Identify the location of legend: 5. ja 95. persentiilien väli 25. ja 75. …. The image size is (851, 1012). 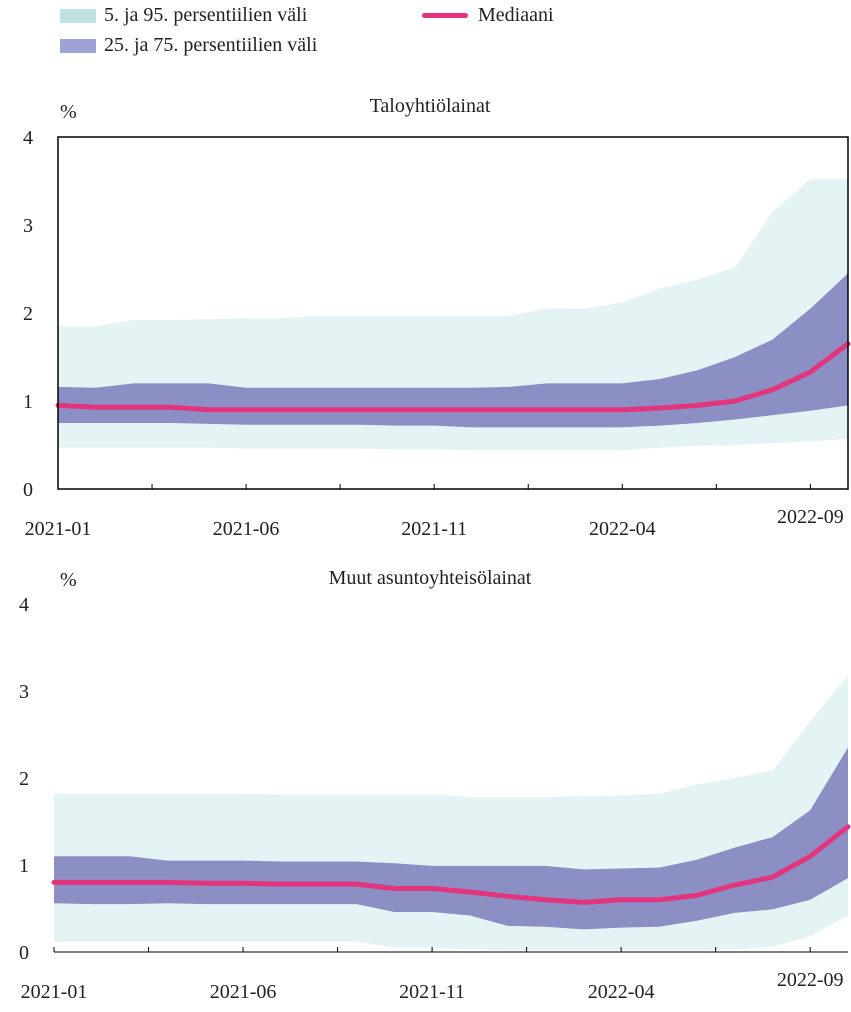
(425, 35).